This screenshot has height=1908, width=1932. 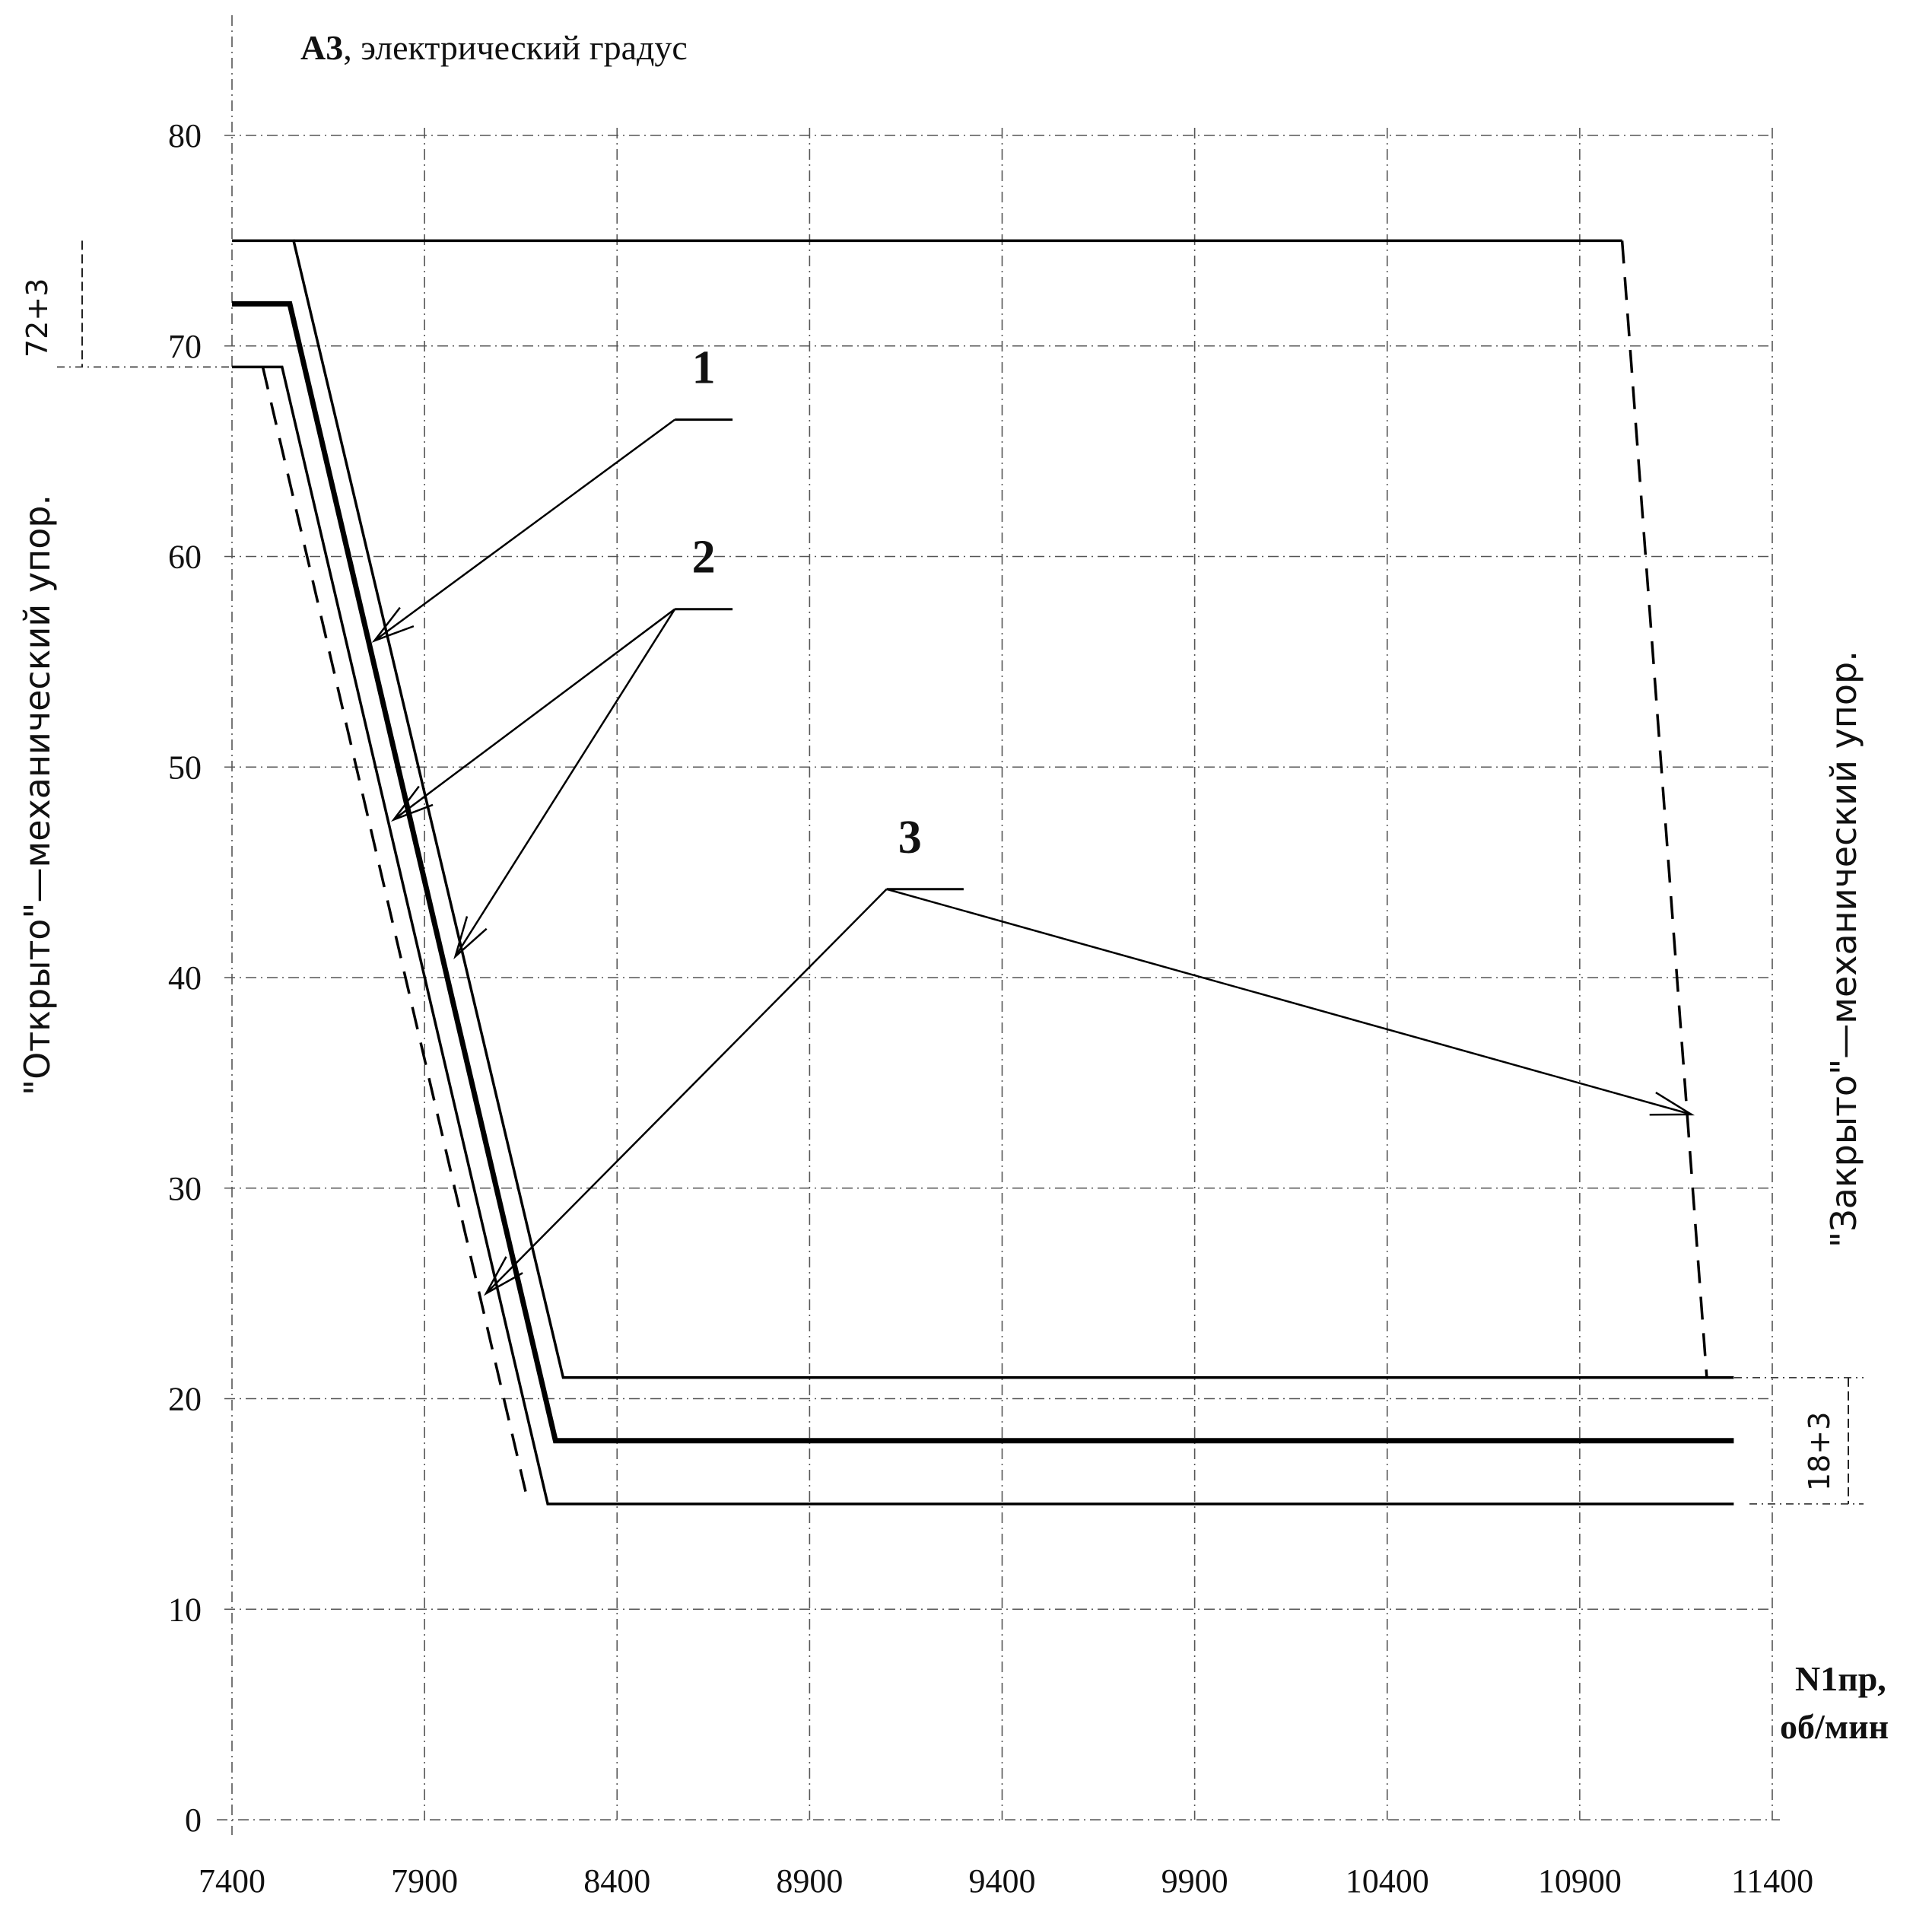 What do you see at coordinates (1194, 1881) in the screenshot?
I see `x-tick-label: 9900` at bounding box center [1194, 1881].